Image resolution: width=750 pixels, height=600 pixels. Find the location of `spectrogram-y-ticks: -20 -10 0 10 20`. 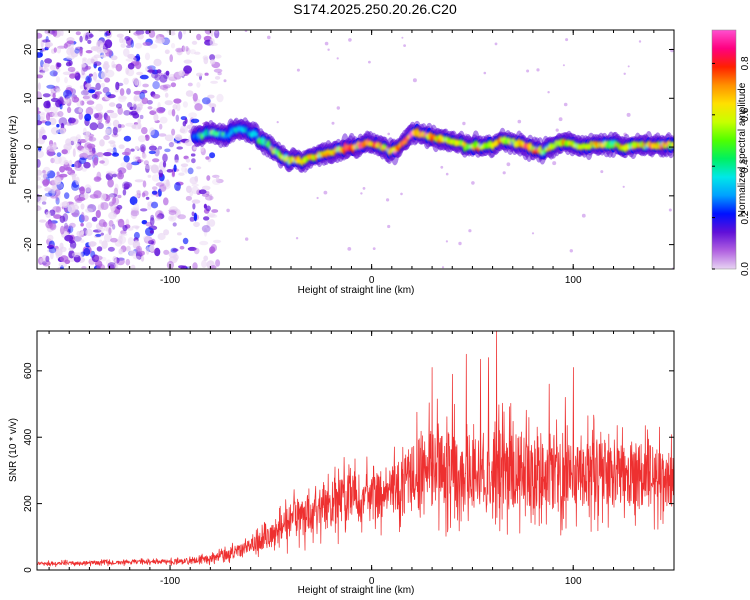

spectrogram-y-ticks: -20 -10 0 10 20 is located at coordinates (28, 148).